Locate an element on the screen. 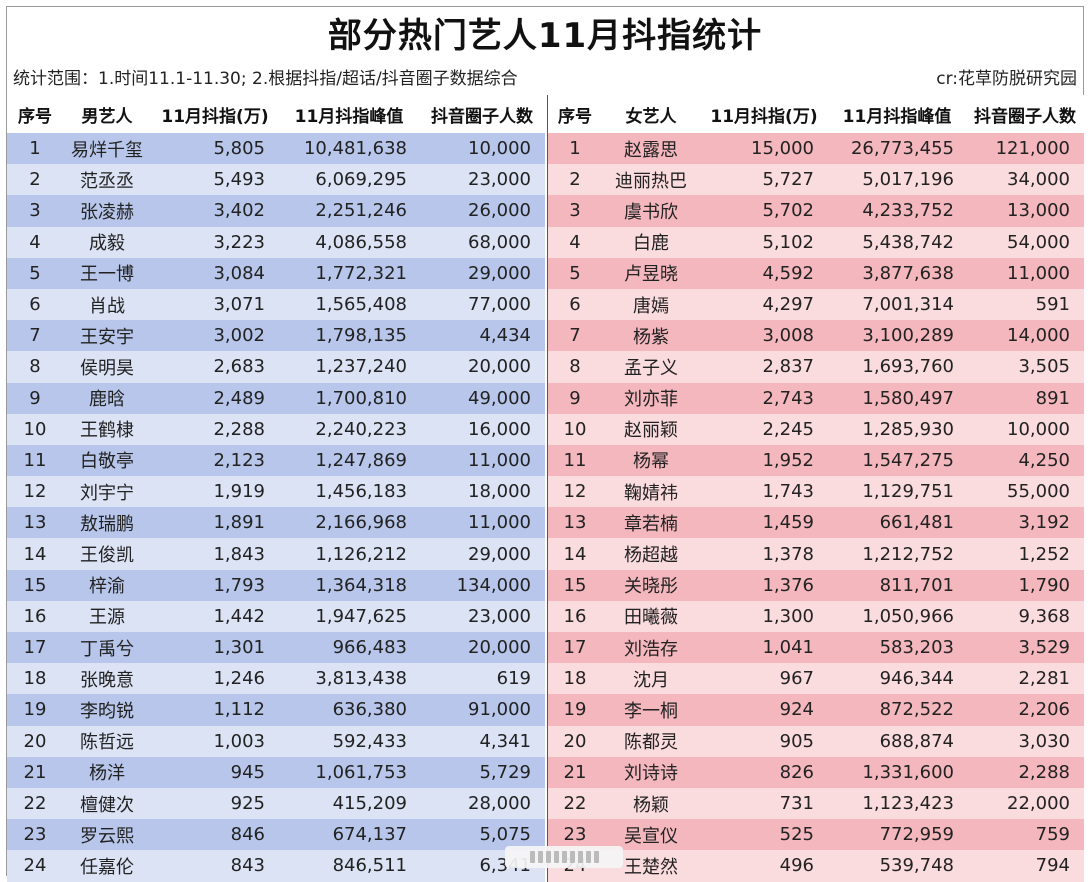 The image size is (1092, 882). circle-count-cell: 5,075 is located at coordinates (482, 835).